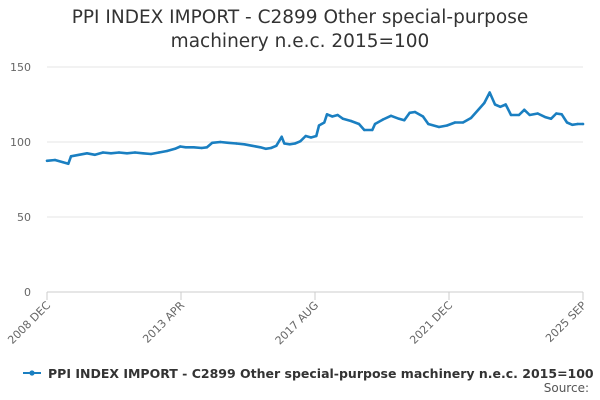  What do you see at coordinates (566, 322) in the screenshot?
I see `x-tick-label: 2025 SEP` at bounding box center [566, 322].